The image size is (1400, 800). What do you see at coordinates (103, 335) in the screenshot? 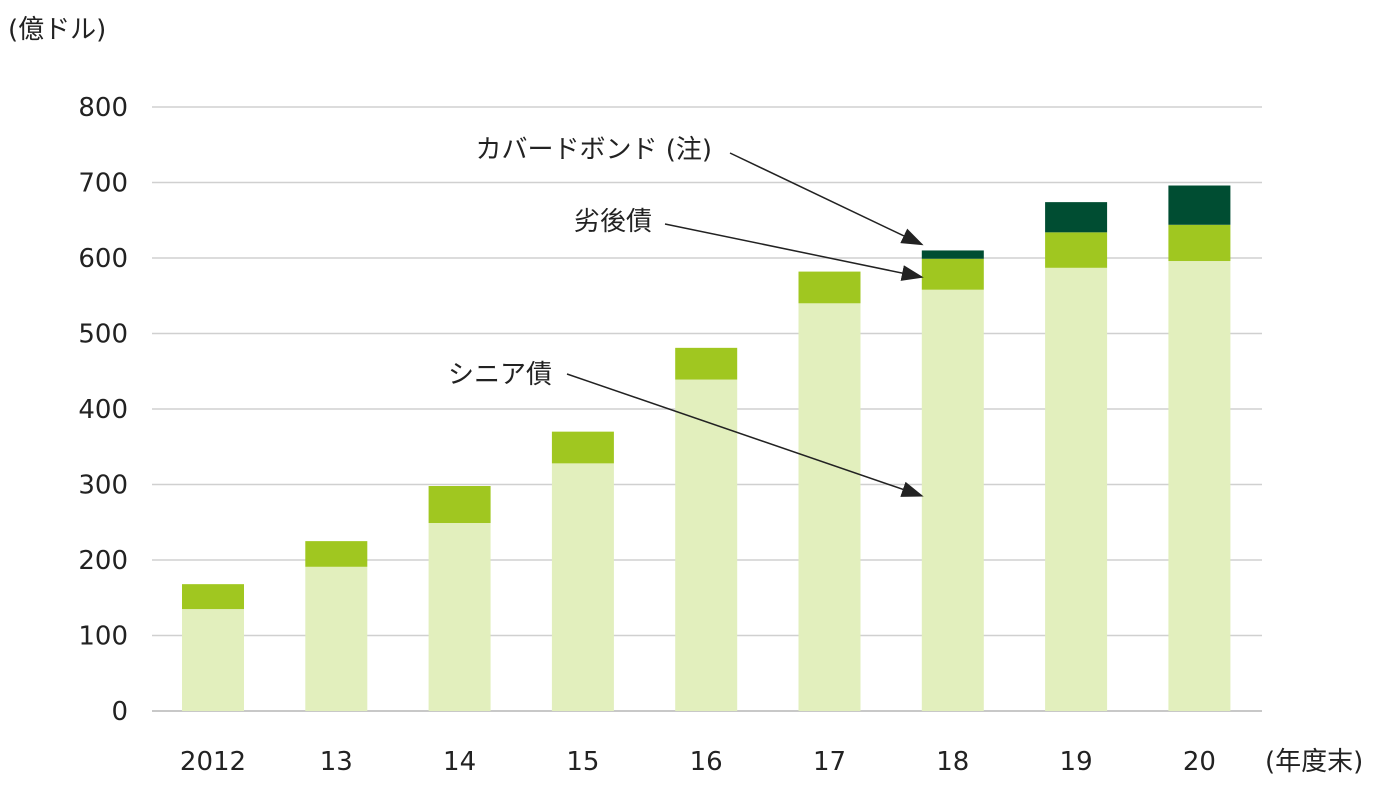
I see `y-tick-label: 500` at bounding box center [103, 335].